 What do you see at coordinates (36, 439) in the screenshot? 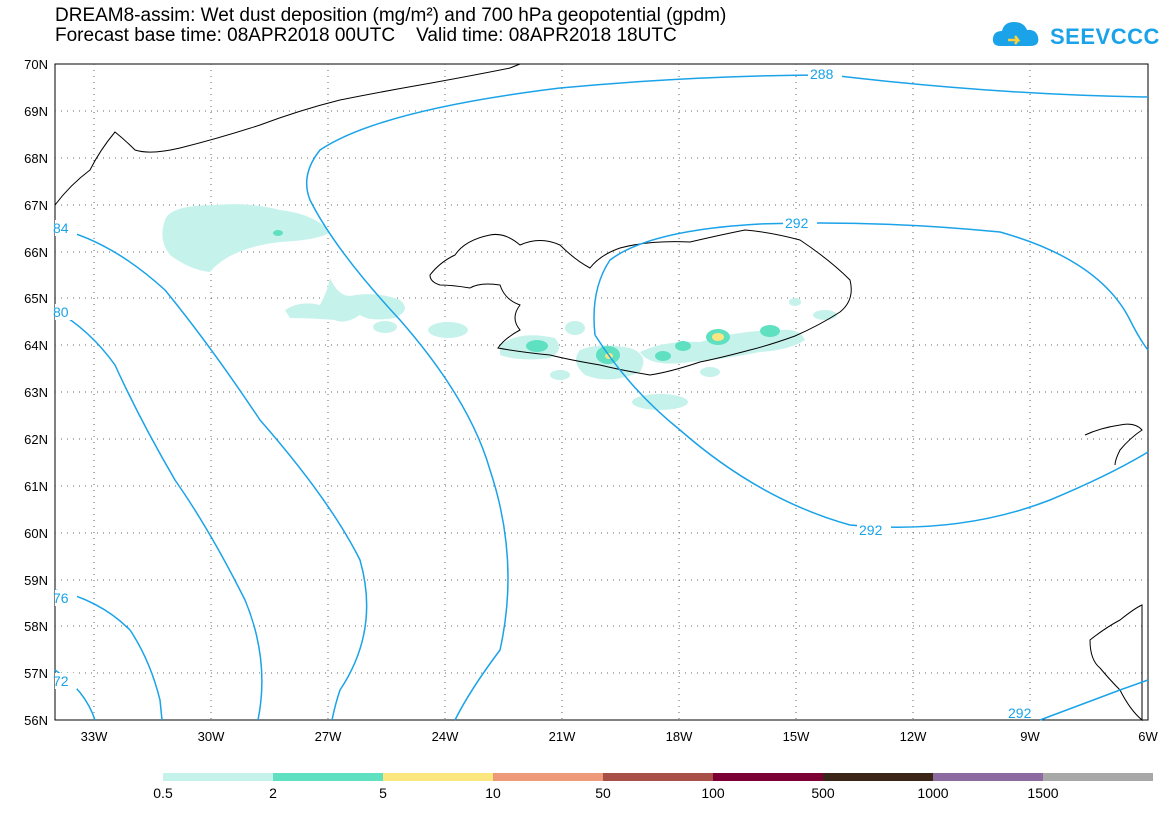
I see `lat-label: 62N` at bounding box center [36, 439].